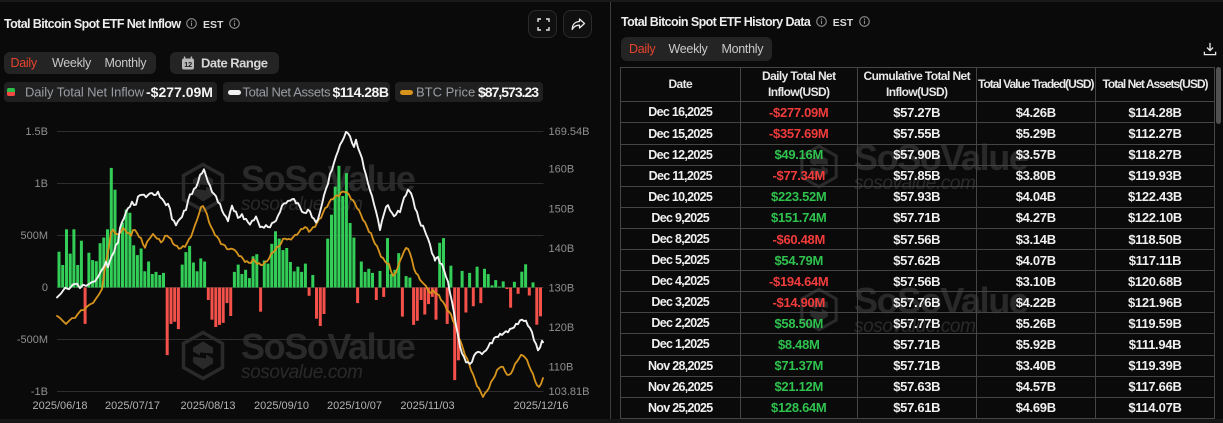 Image resolution: width=1223 pixels, height=423 pixels. Describe the element at coordinates (540, 406) in the screenshot. I see `svg-text: 2025/12/16` at that location.